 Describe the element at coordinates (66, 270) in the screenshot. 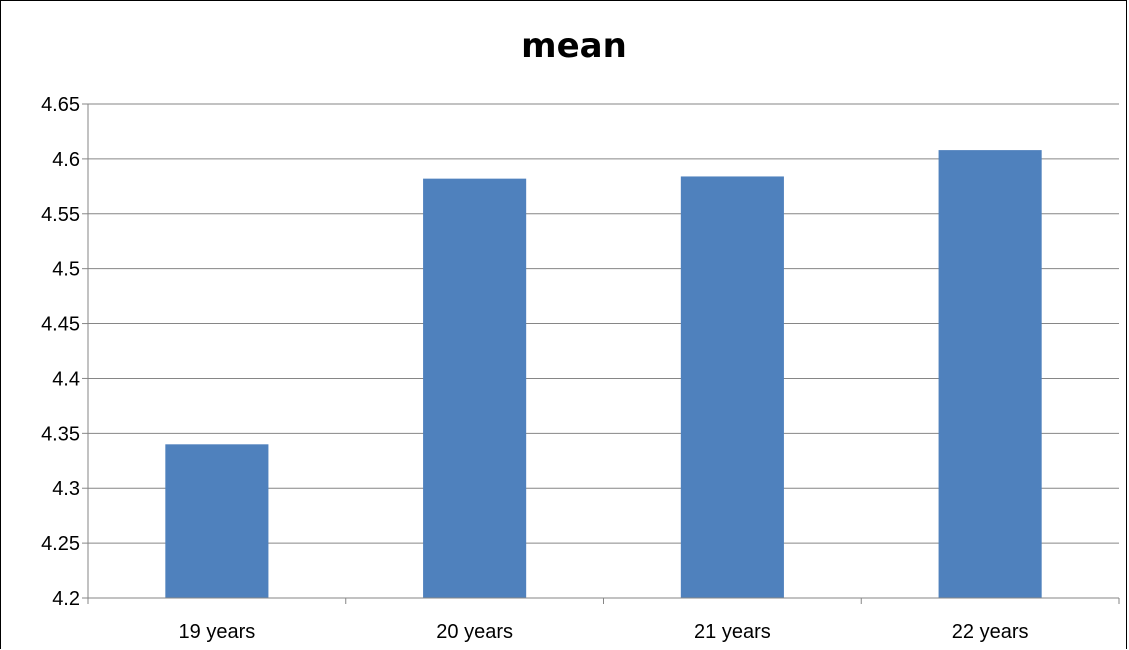

I see `y-tick-label: 4.5` at that location.